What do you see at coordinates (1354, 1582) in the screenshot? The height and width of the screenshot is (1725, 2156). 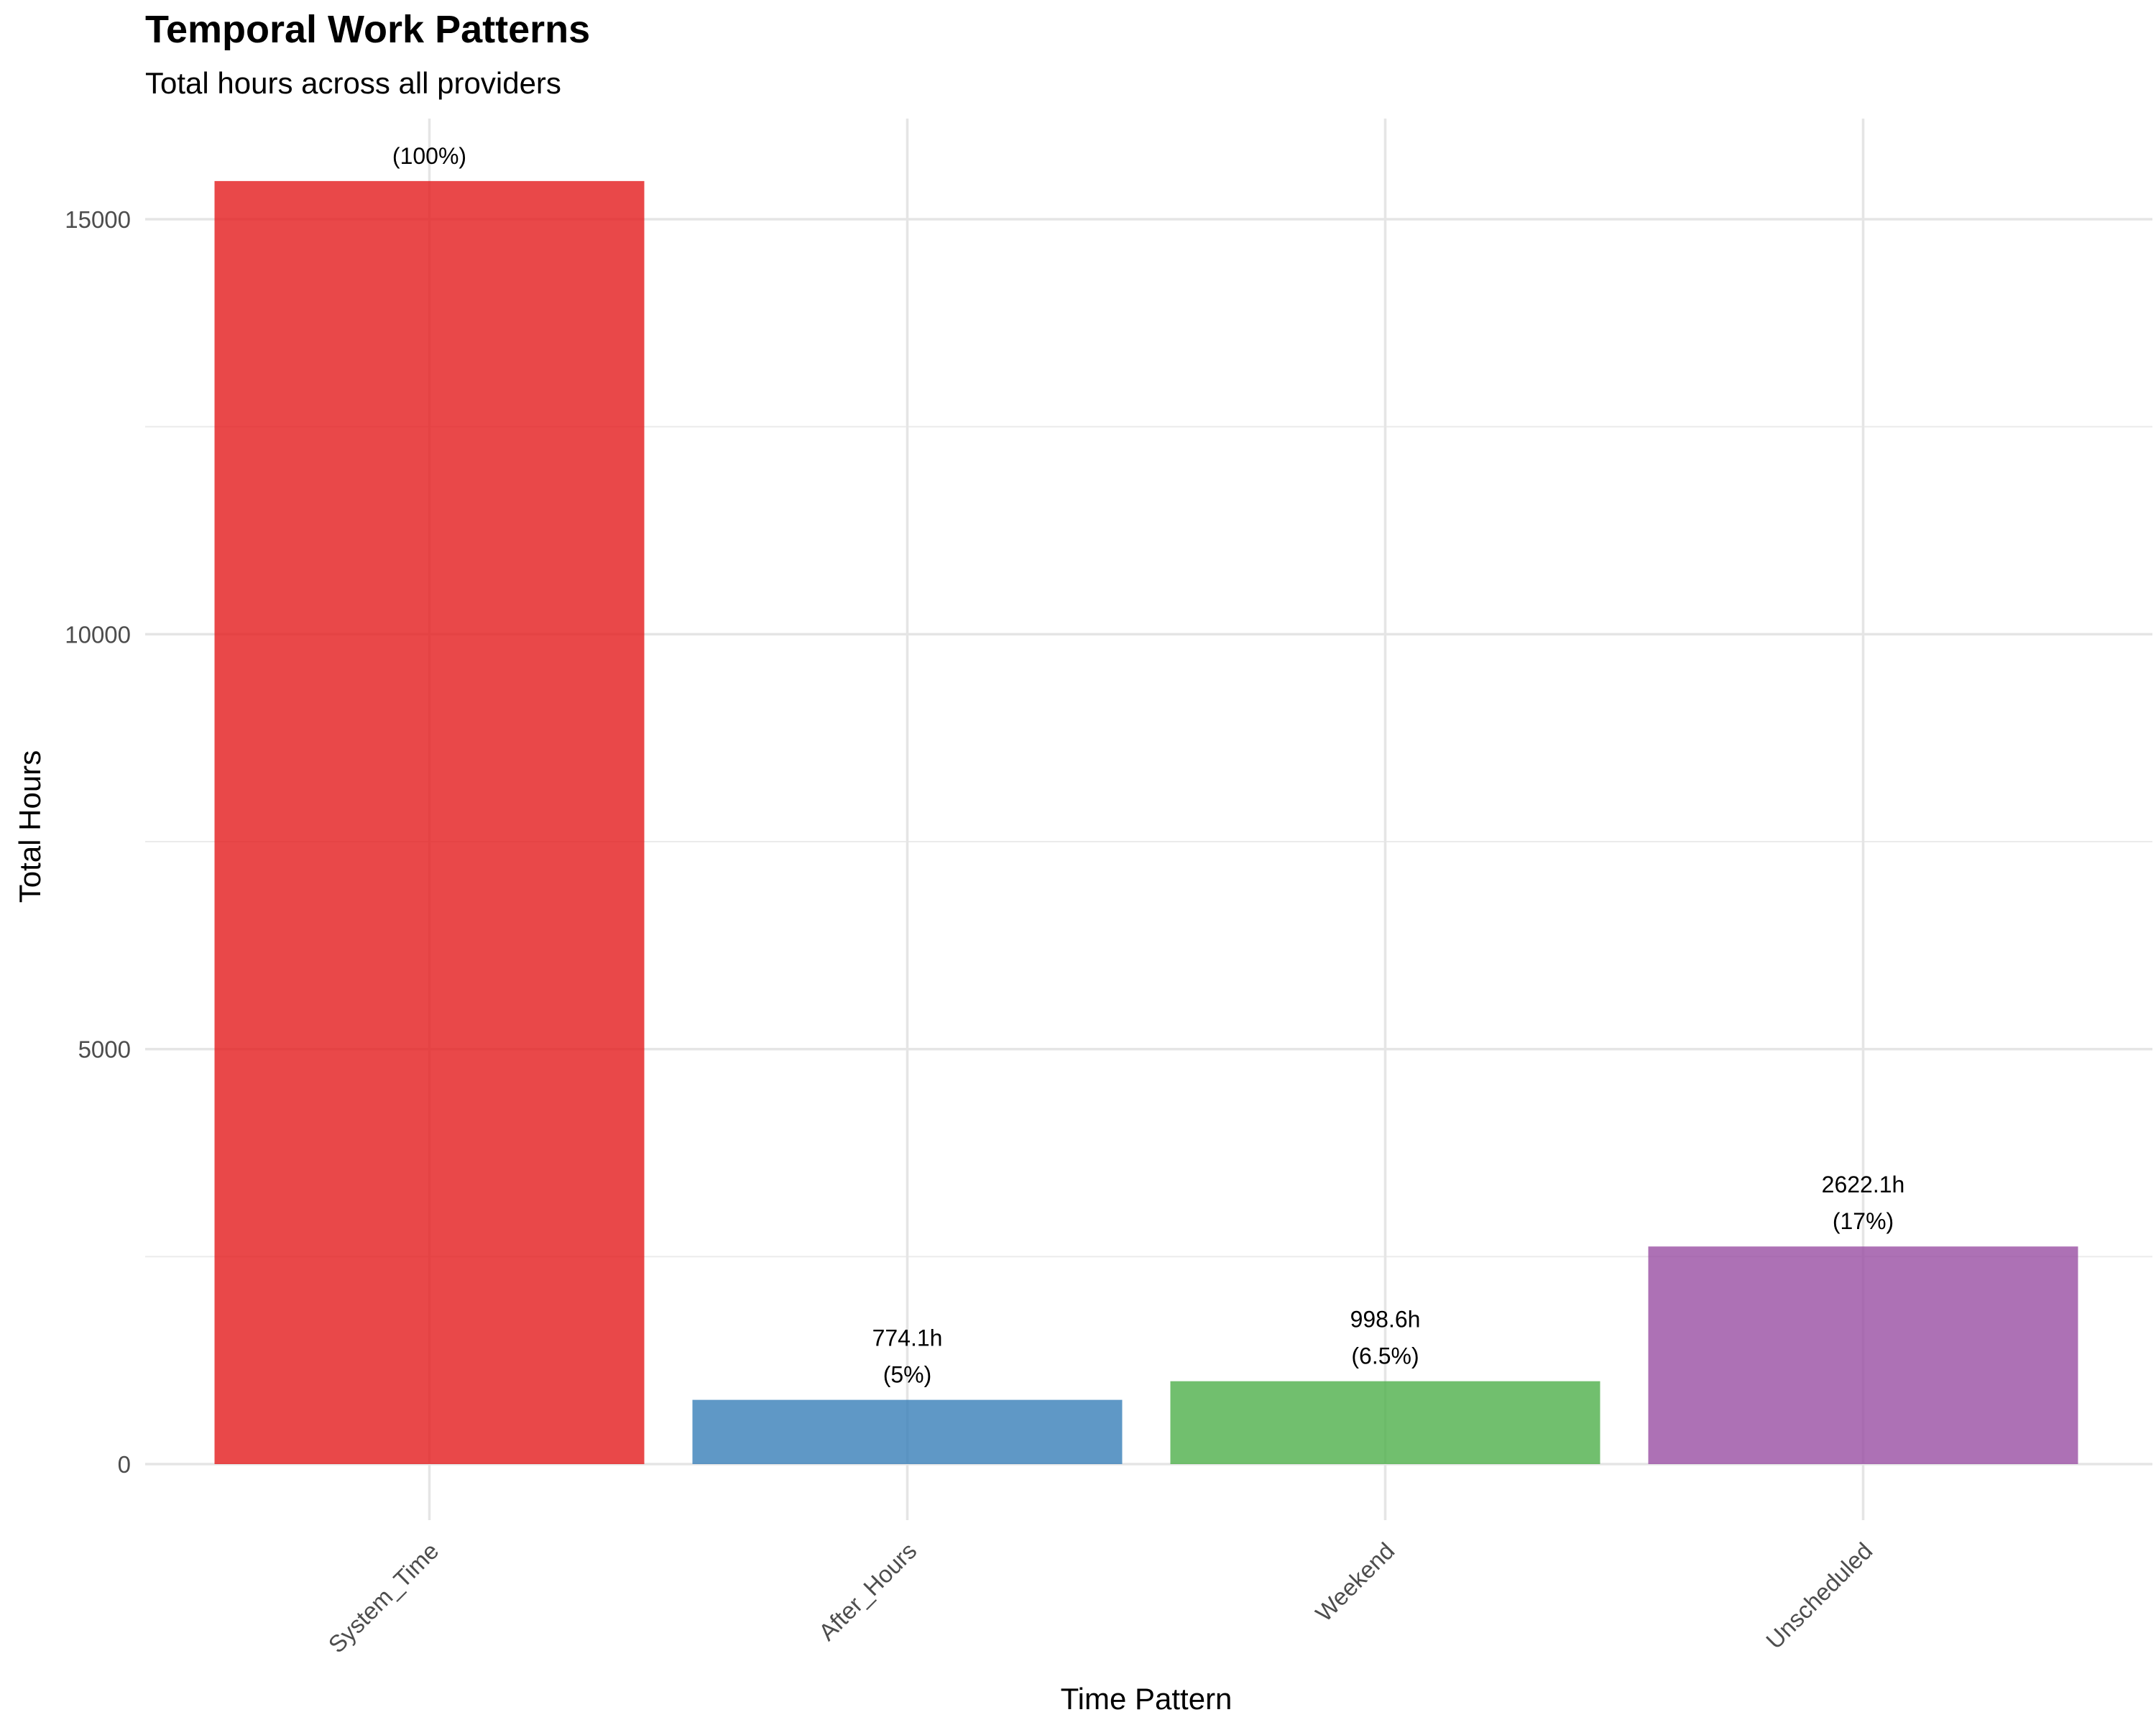 I see `x-tick-label: Weekend` at bounding box center [1354, 1582].